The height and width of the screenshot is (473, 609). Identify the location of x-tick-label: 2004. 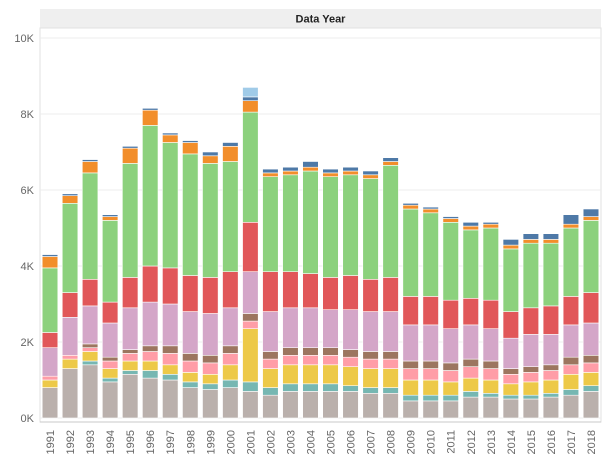
(311, 442).